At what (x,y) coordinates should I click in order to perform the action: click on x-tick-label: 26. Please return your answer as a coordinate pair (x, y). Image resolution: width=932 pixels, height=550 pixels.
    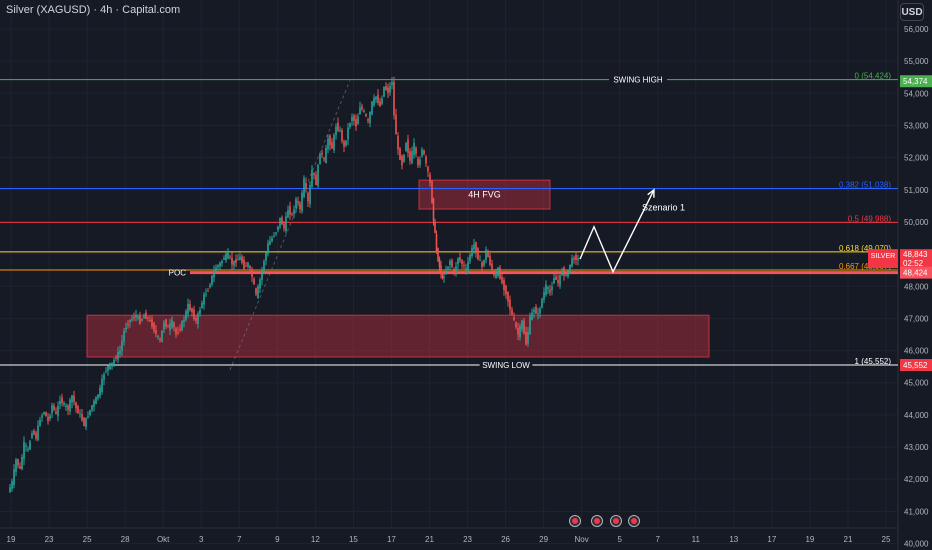
    Looking at the image, I should click on (505, 539).